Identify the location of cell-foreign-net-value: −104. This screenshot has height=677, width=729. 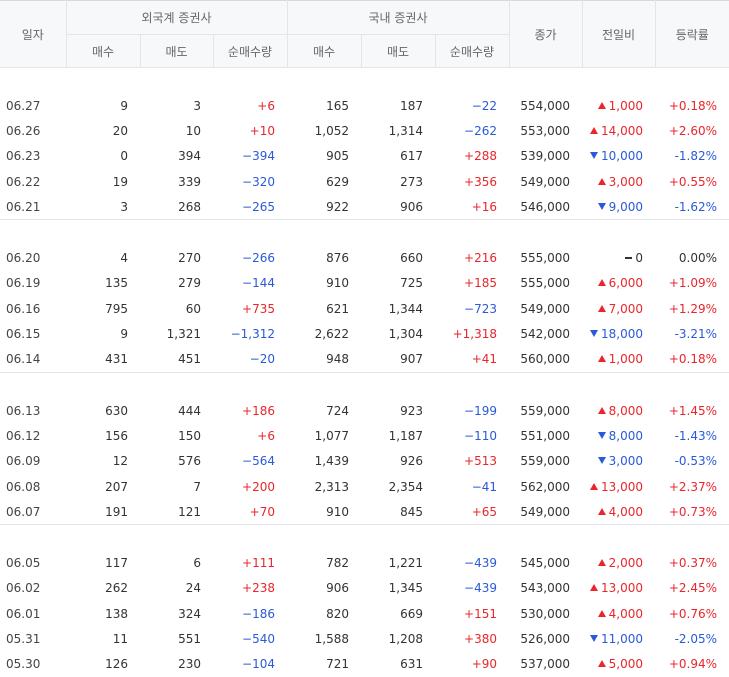
(258, 664).